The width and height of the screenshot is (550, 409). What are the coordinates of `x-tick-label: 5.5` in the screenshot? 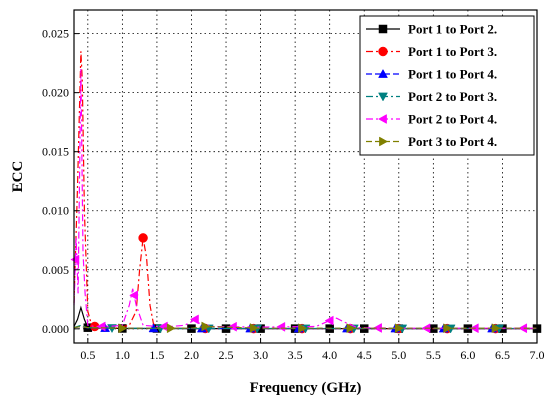 It's located at (433, 355).